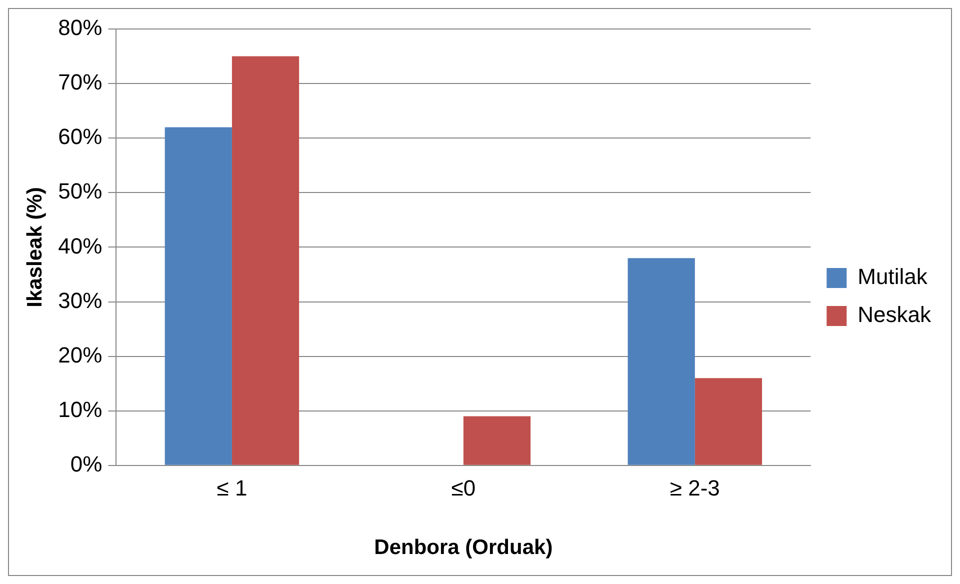  Describe the element at coordinates (80, 27) in the screenshot. I see `y-tick-label: 80%` at that location.